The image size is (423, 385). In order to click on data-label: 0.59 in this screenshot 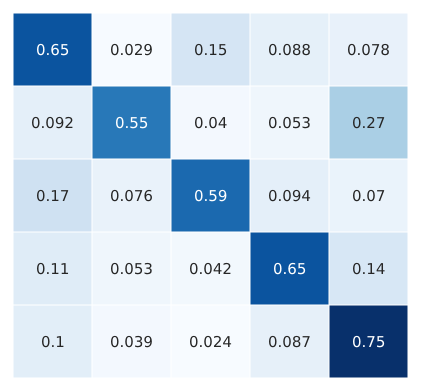, I will do `click(211, 196)`.